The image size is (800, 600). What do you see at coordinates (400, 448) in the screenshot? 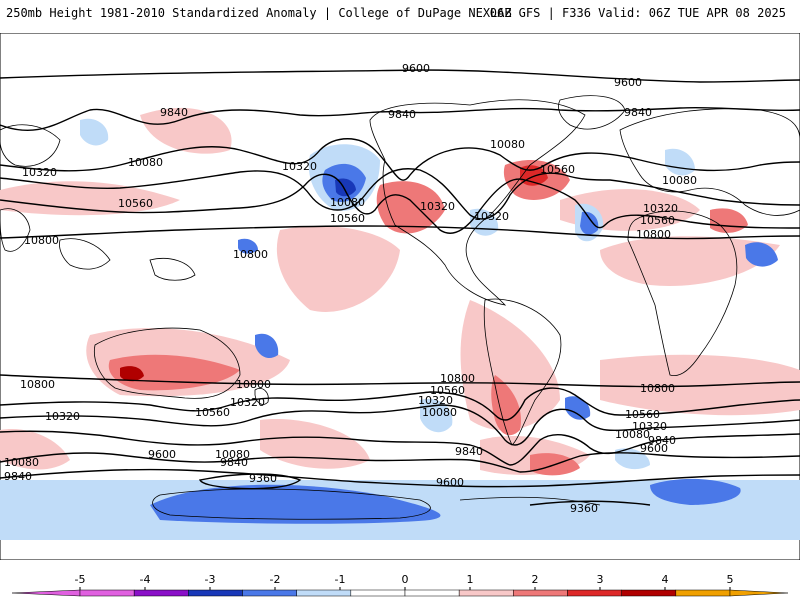
I see `contour-10080-s` at bounding box center [400, 448].